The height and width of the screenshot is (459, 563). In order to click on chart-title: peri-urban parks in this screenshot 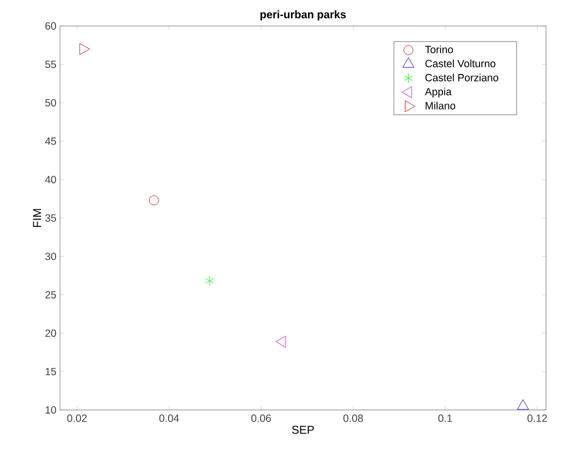, I will do `click(303, 15)`.